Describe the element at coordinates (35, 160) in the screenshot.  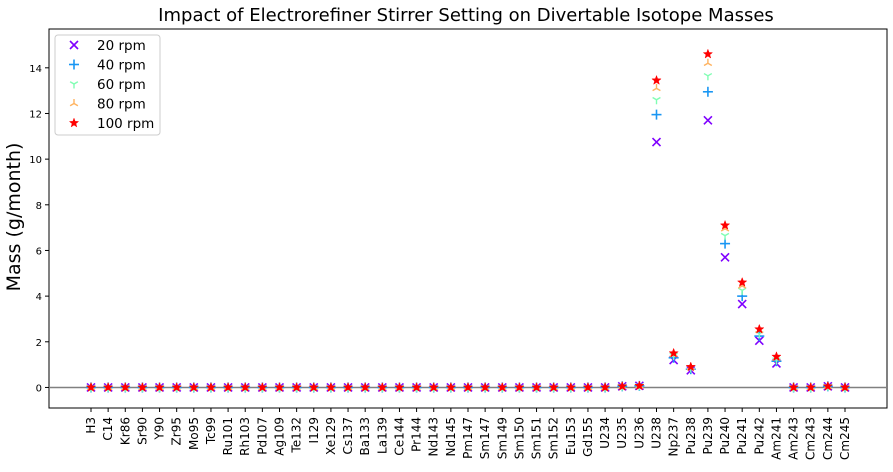
I see `y-tick-label: 10` at that location.